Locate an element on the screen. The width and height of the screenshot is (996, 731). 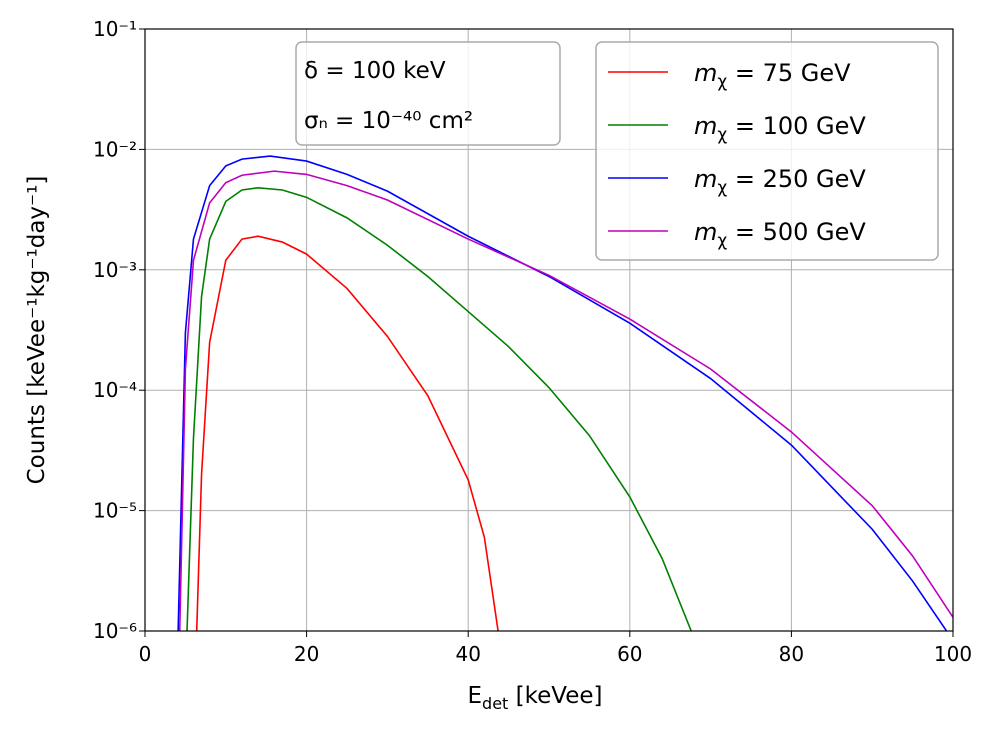
legend-label: mχ = 250 GeV is located at coordinates (780, 181).